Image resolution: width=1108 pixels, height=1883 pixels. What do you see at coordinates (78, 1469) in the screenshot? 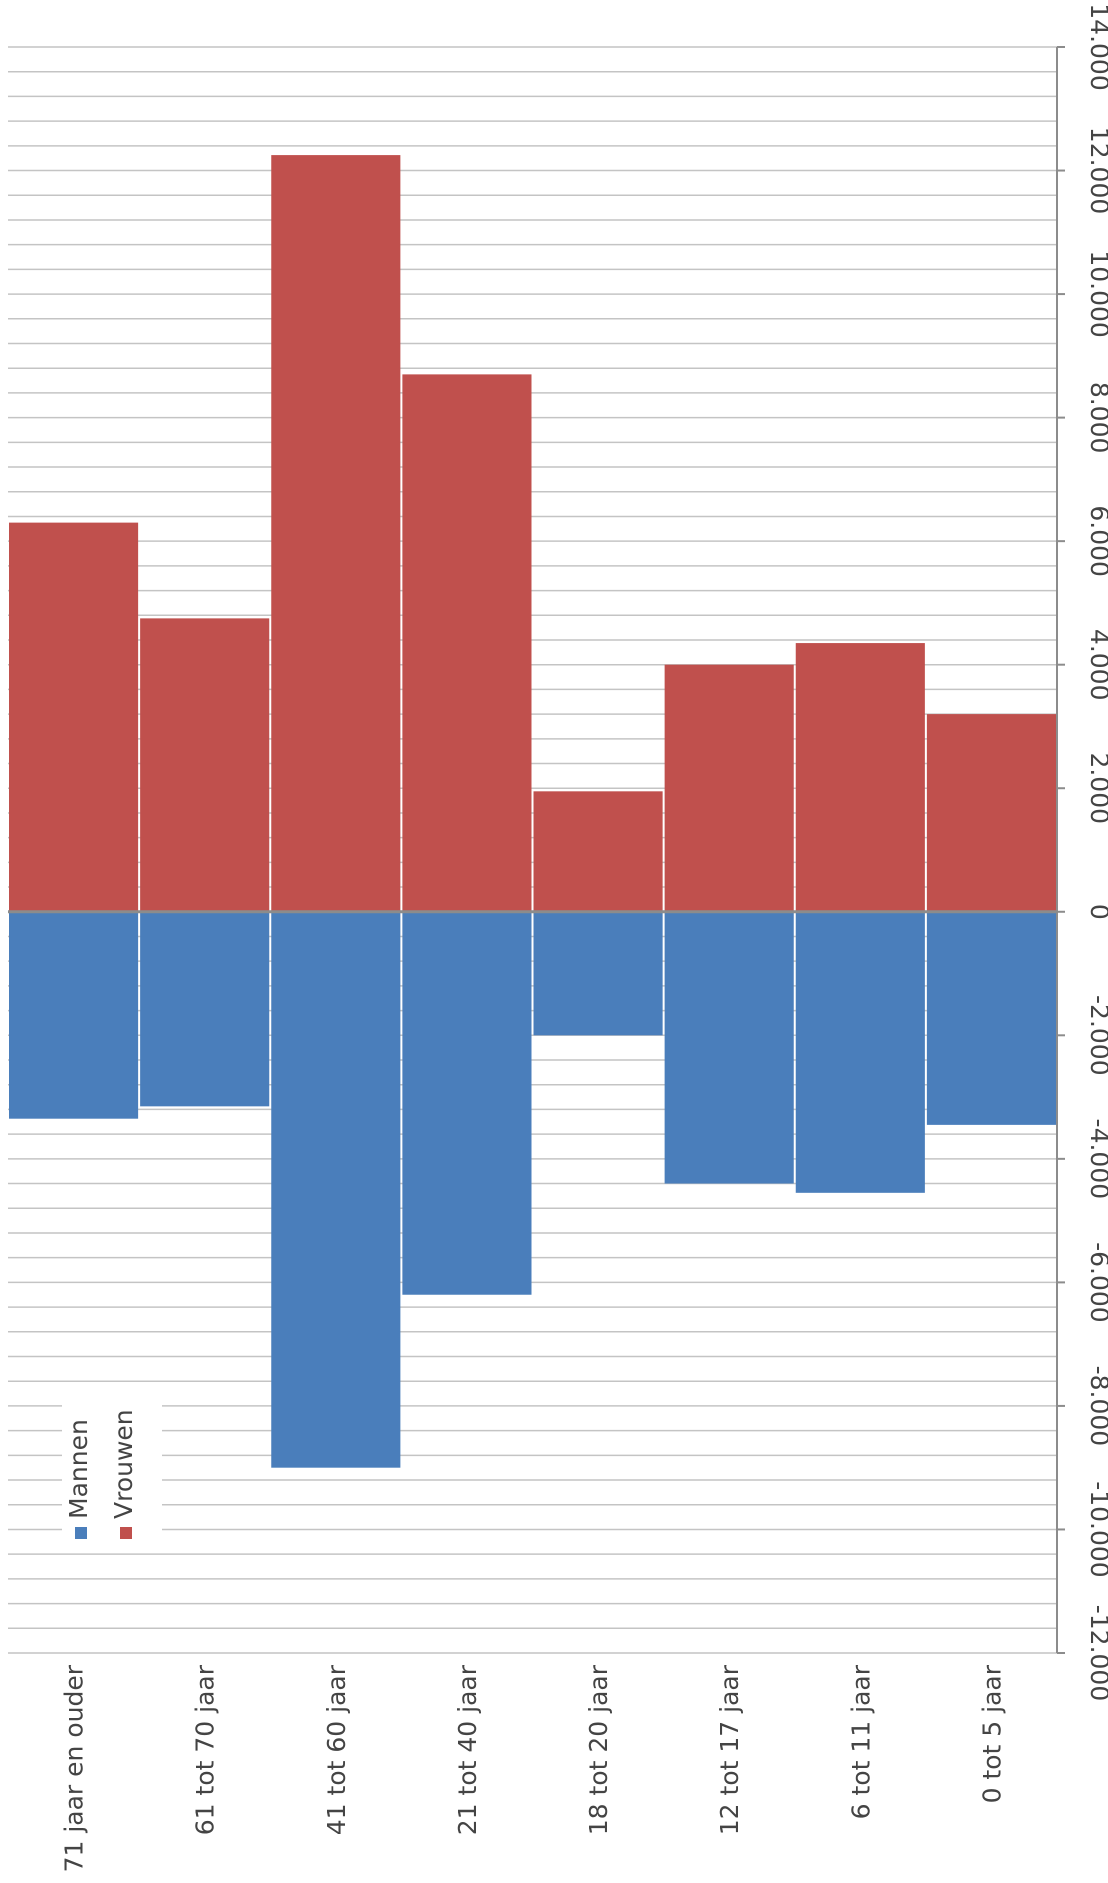
I see `legend-label-mannen: Mannen` at bounding box center [78, 1469].